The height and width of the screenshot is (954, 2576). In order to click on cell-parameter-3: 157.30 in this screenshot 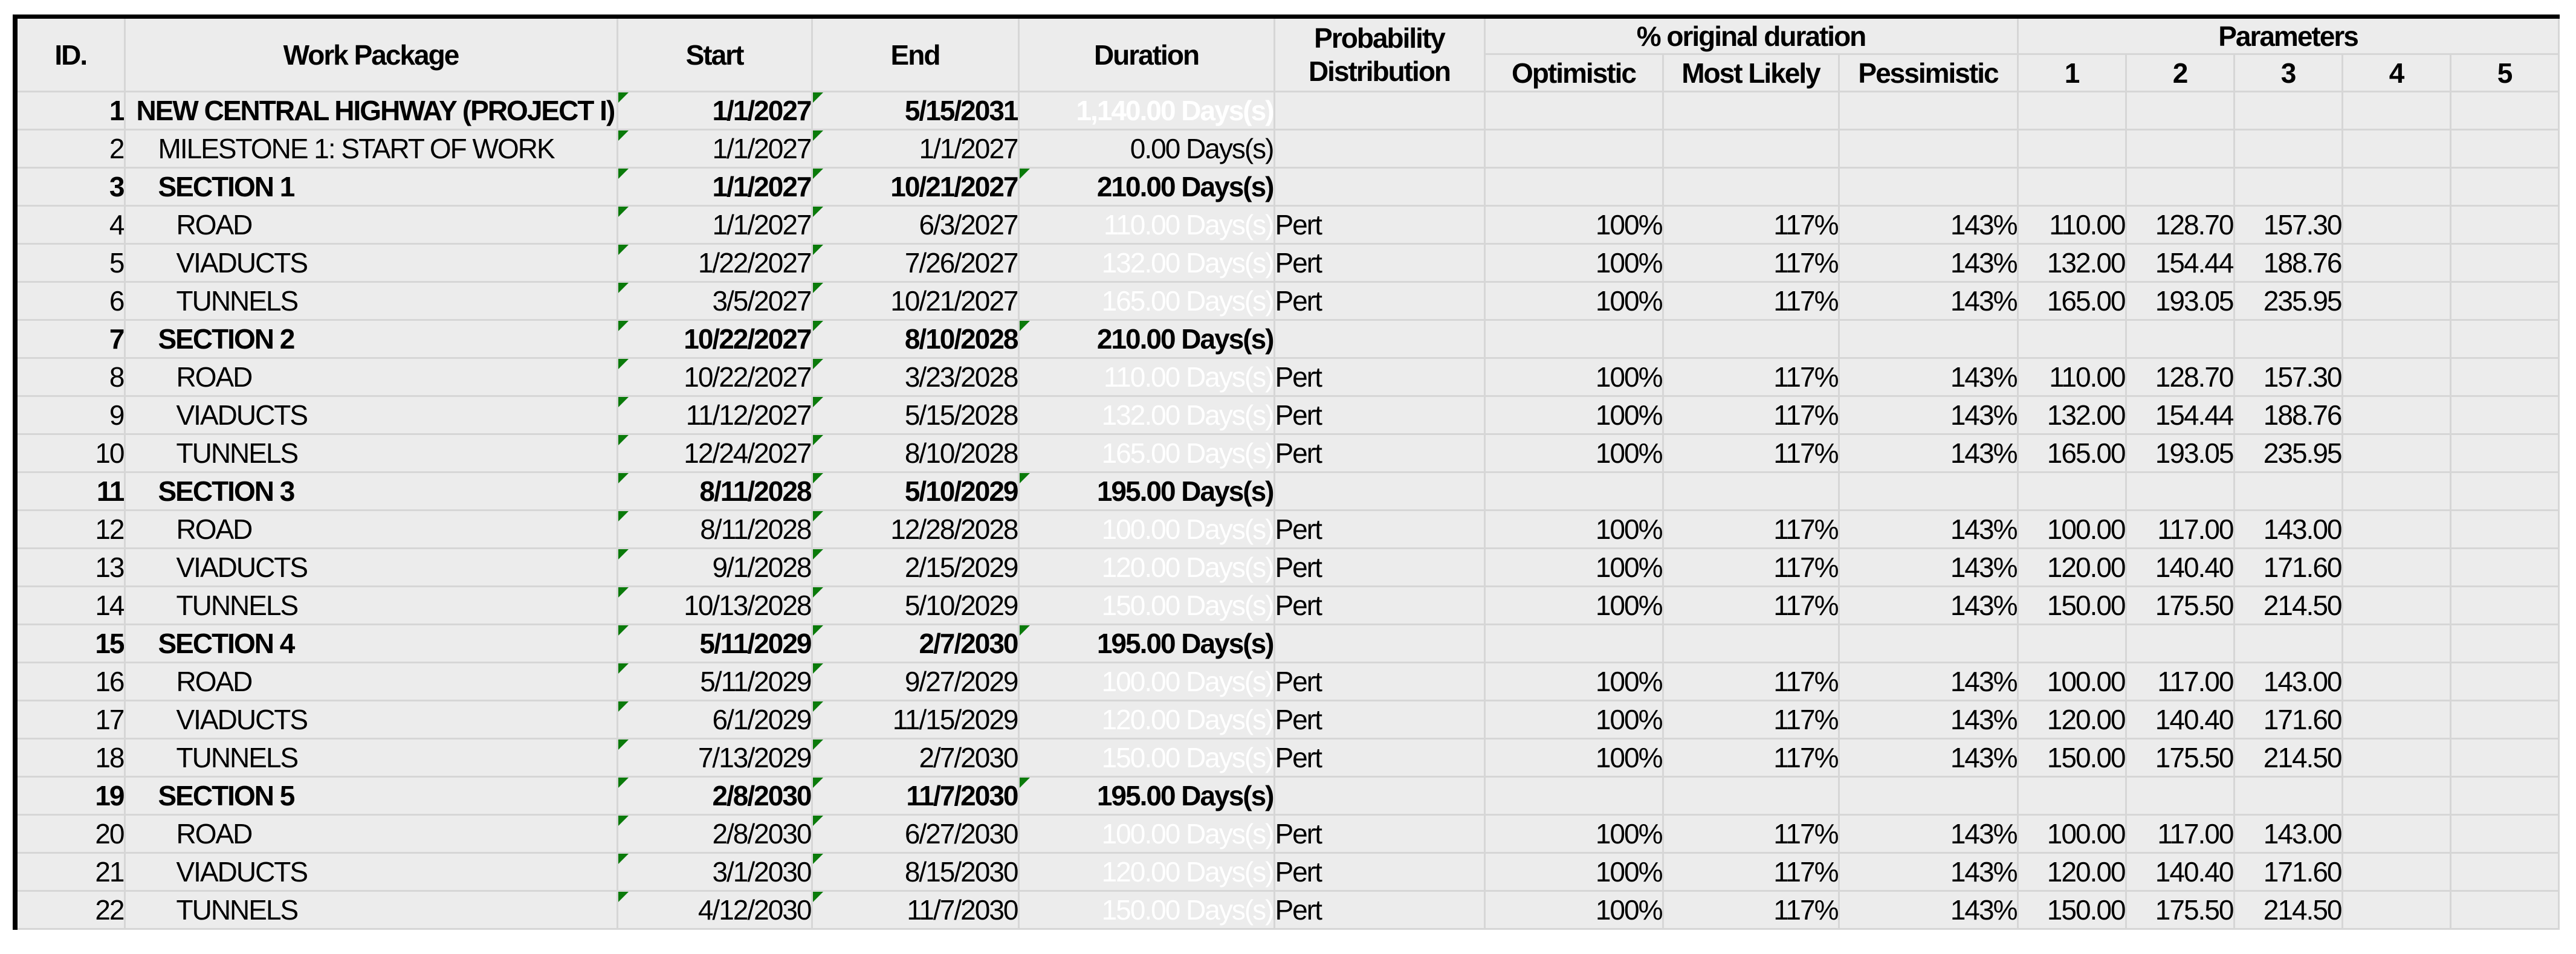, I will do `click(2288, 377)`.